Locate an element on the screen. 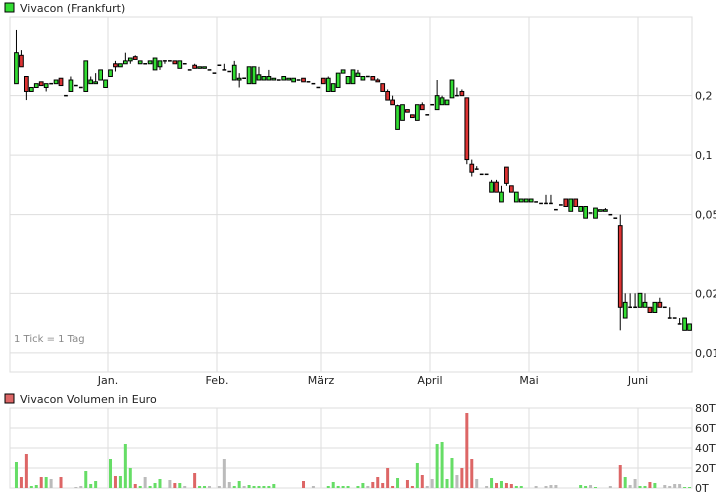 This screenshot has width=716, height=497. price-legend-swatch is located at coordinates (9, 7).